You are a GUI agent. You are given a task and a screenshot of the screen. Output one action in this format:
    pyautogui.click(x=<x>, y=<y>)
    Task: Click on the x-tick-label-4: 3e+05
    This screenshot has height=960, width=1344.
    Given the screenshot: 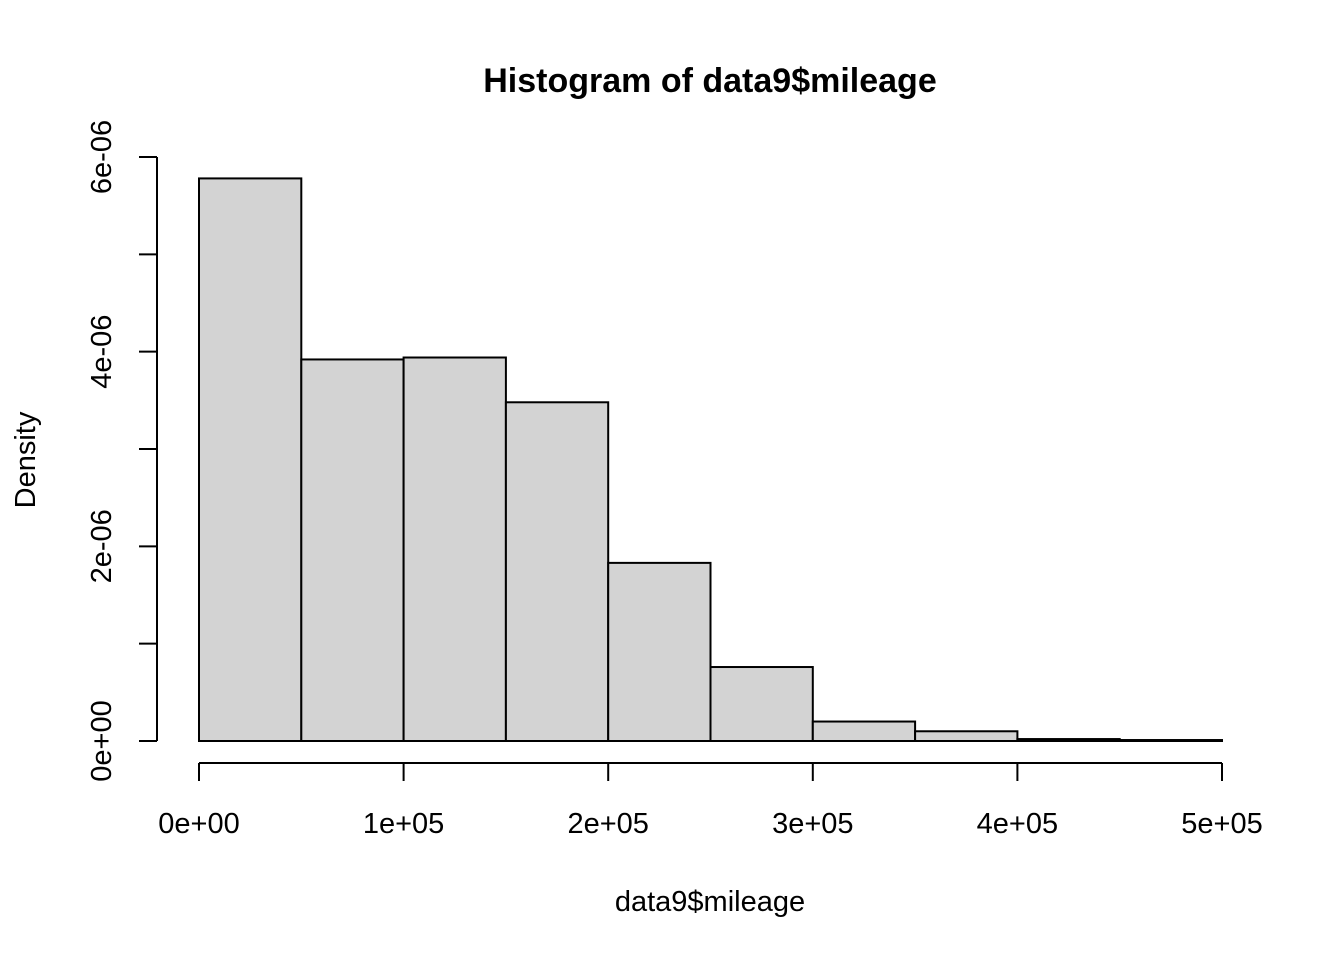 What is the action you would take?
    pyautogui.click(x=812, y=824)
    